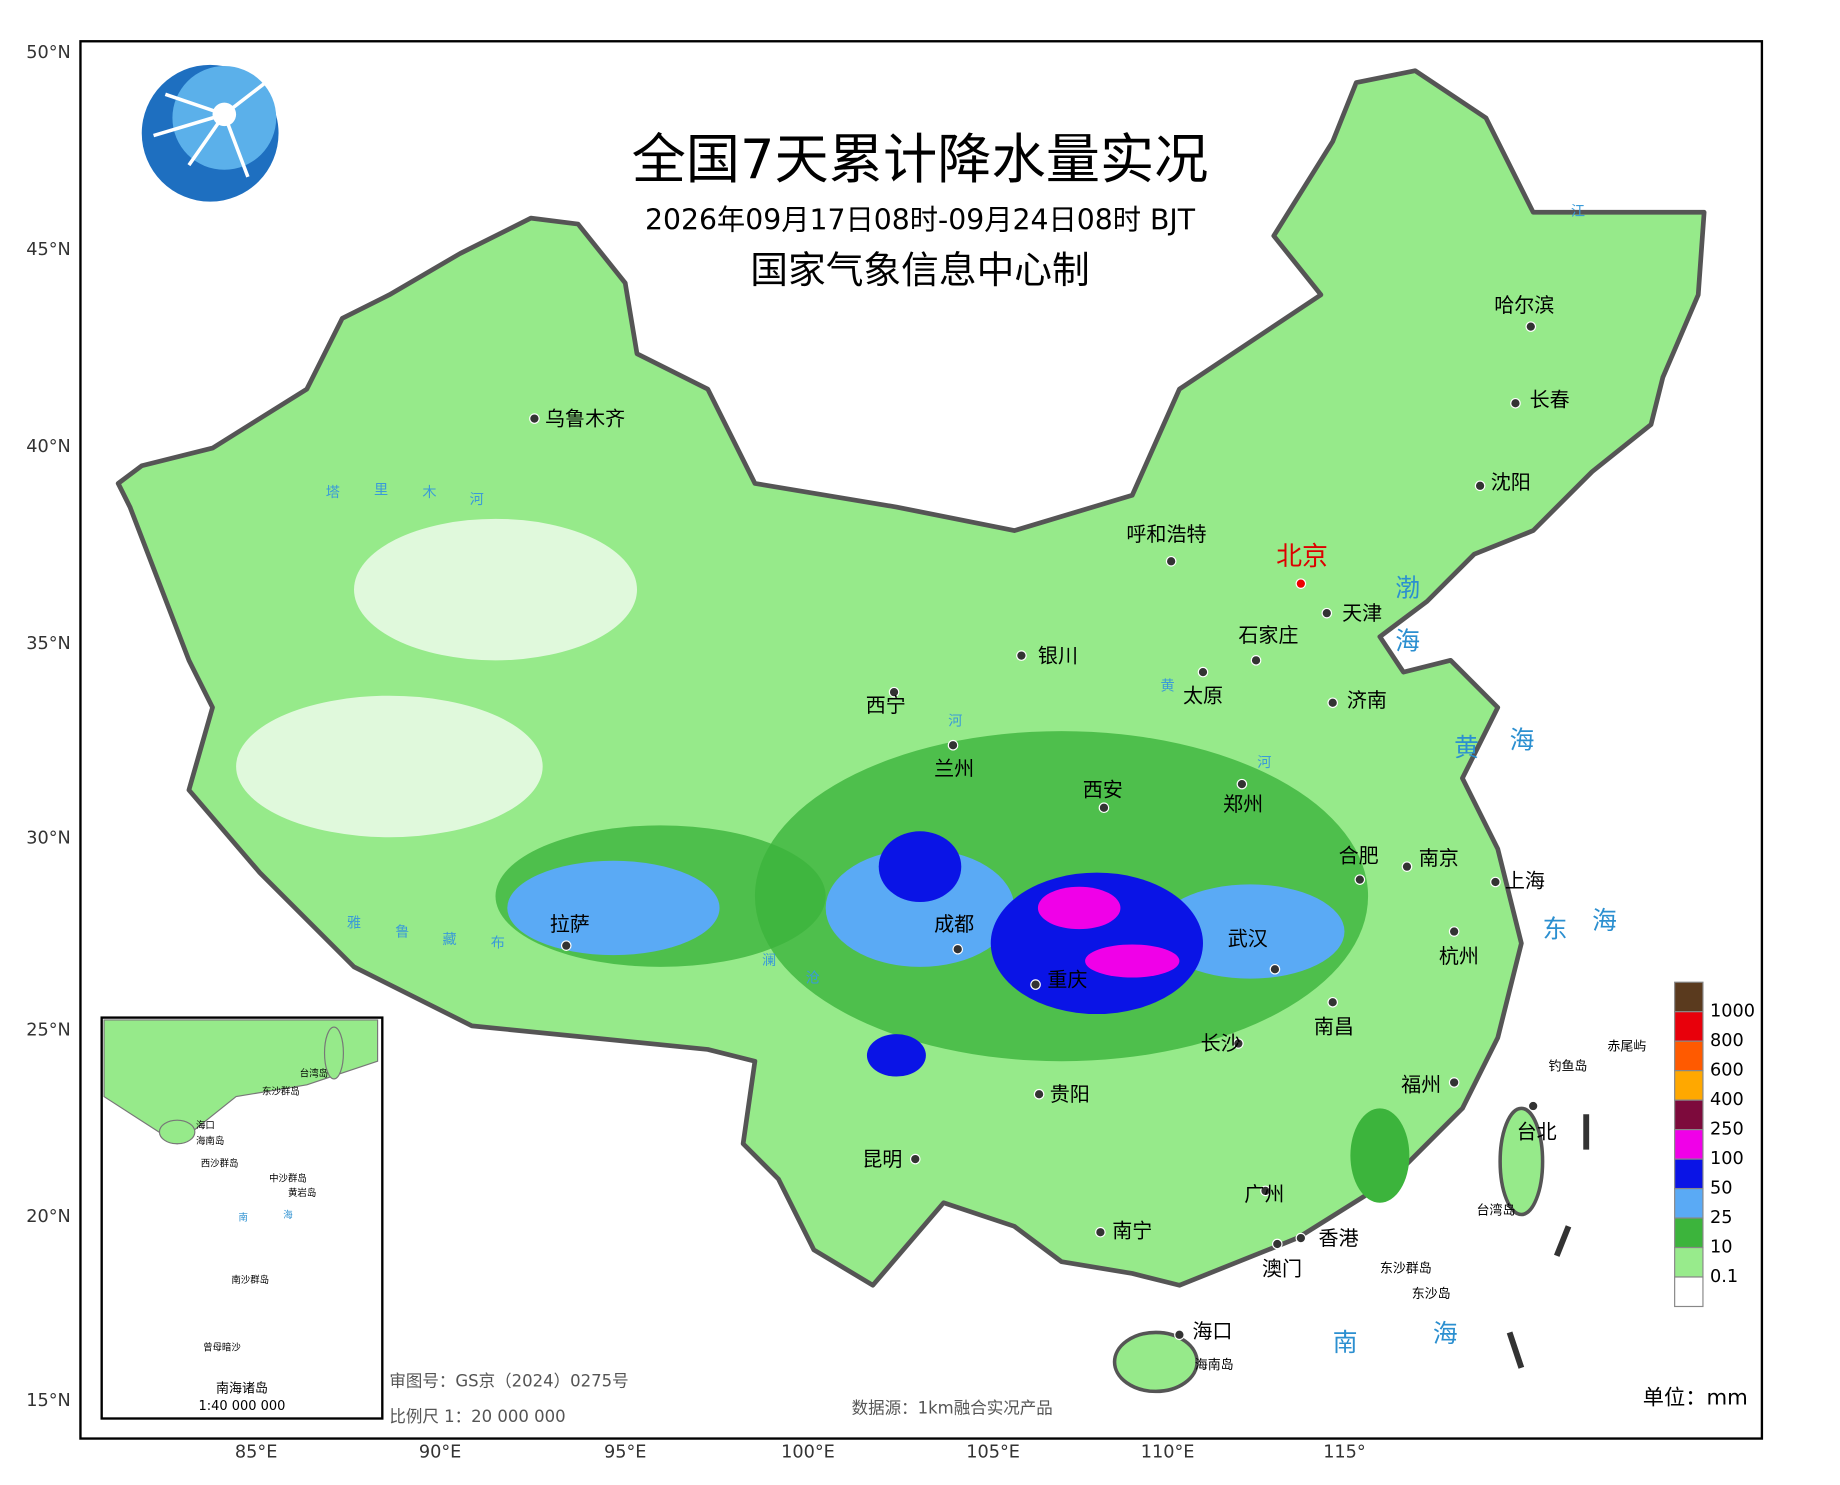  I want to click on city-label: 澳门, so click(1282, 1268).